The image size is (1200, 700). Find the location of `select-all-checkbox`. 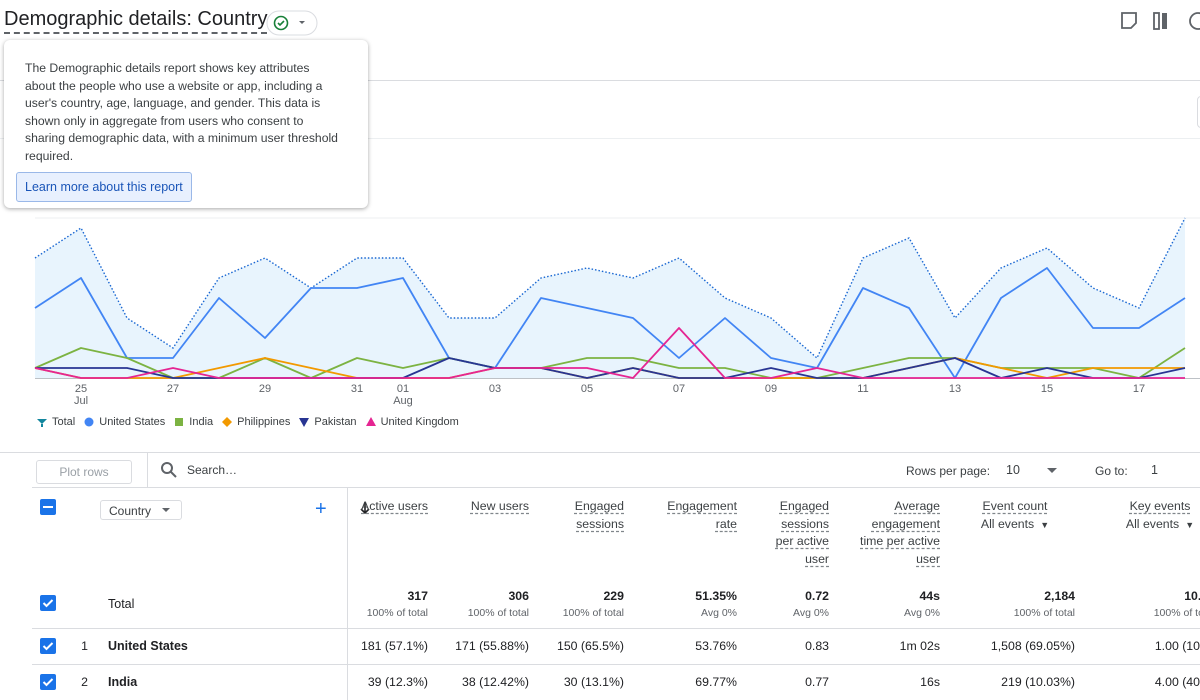

select-all-checkbox is located at coordinates (48, 507).